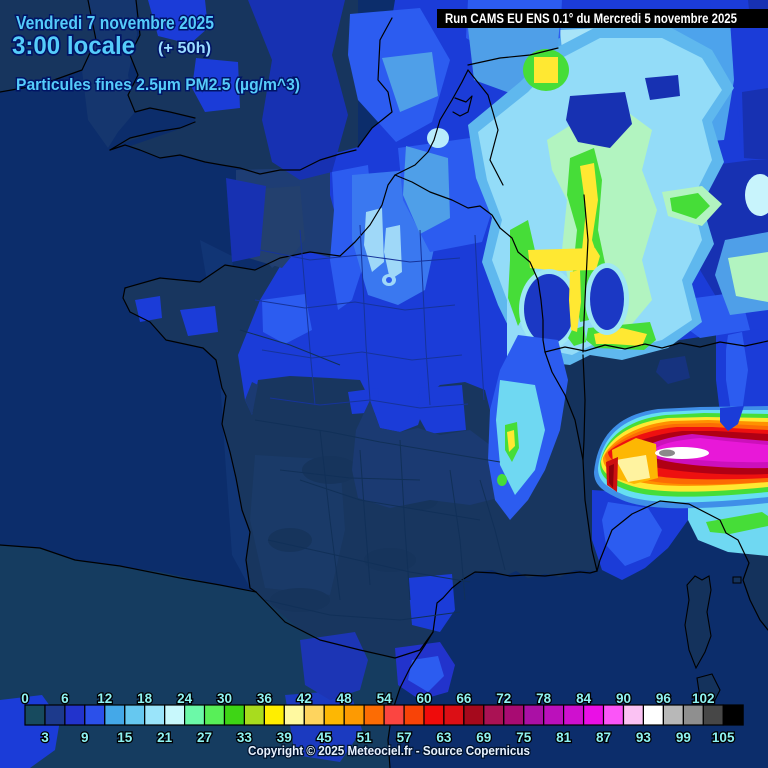  What do you see at coordinates (464, 698) in the screenshot?
I see `svg-text: 66` at bounding box center [464, 698].